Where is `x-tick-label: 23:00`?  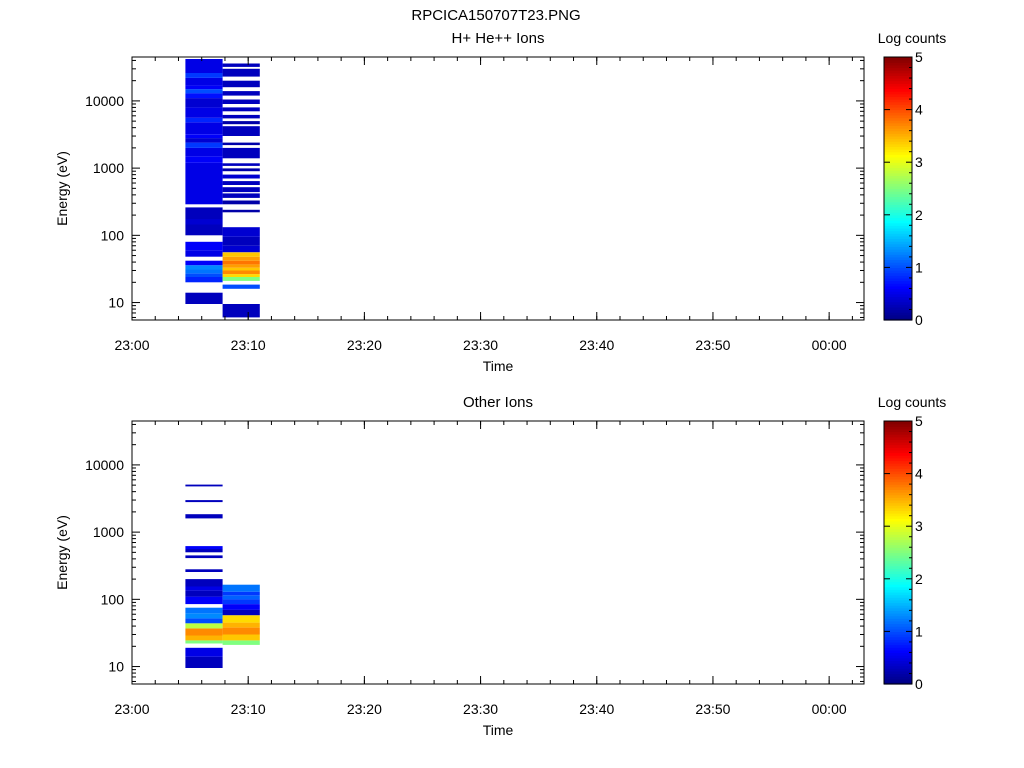 x-tick-label: 23:00 is located at coordinates (131, 345).